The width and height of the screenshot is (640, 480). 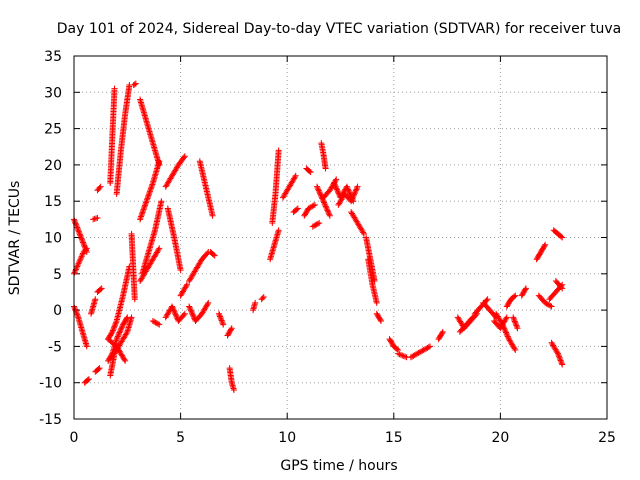 What do you see at coordinates (607, 438) in the screenshot?
I see `x-tick-label: 25` at bounding box center [607, 438].